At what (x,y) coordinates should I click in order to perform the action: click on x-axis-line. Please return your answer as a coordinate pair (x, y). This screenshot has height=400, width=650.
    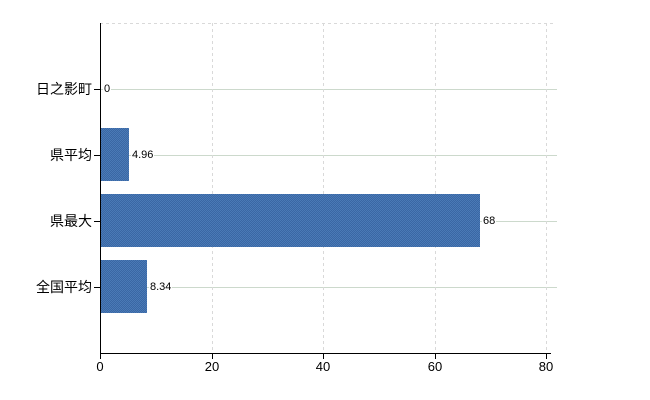
    Looking at the image, I should click on (325, 353).